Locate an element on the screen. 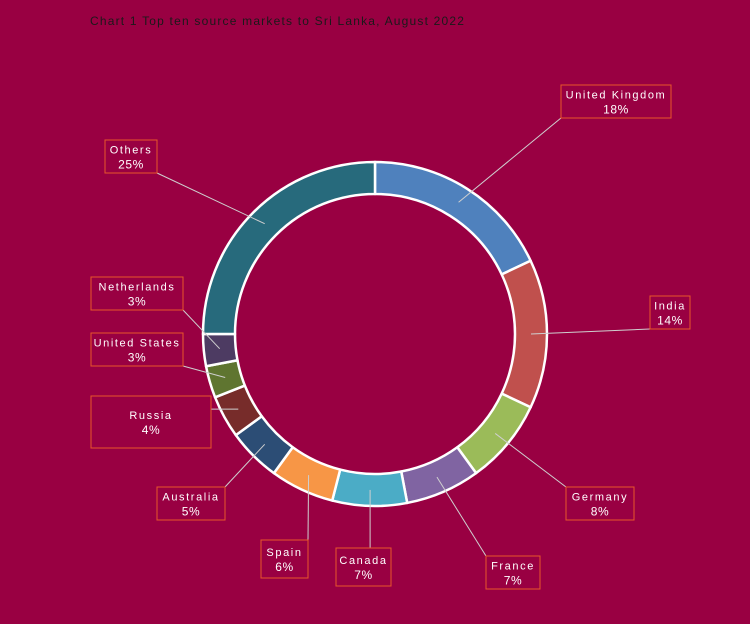  value-label-australia: 5% is located at coordinates (191, 512).